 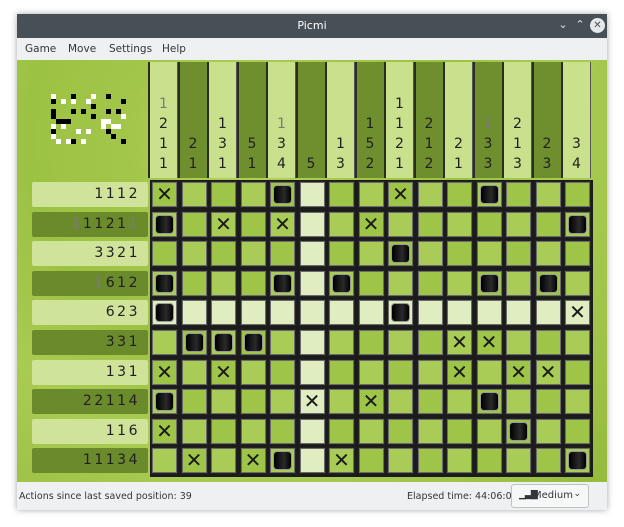 I want to click on menu-help: Help, so click(x=174, y=49).